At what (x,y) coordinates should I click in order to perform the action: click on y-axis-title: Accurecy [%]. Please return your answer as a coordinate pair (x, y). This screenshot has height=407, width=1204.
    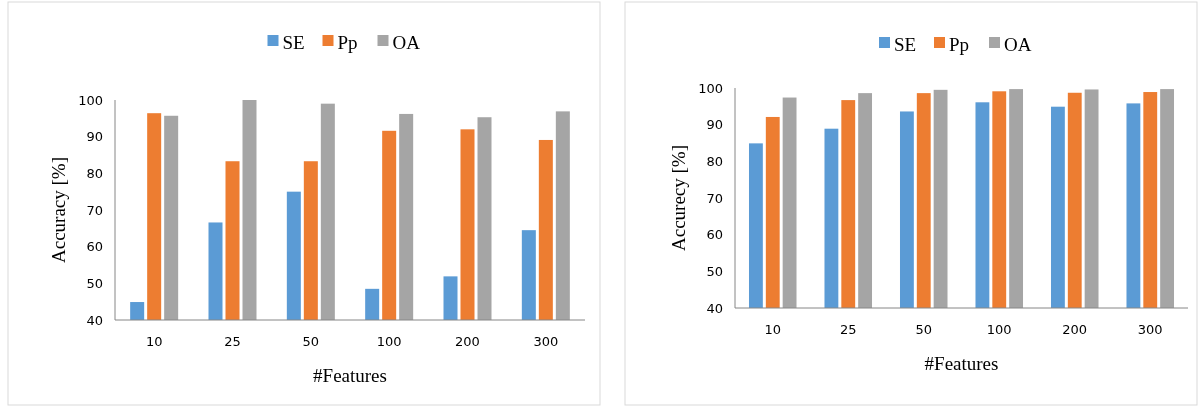
    Looking at the image, I should click on (678, 198).